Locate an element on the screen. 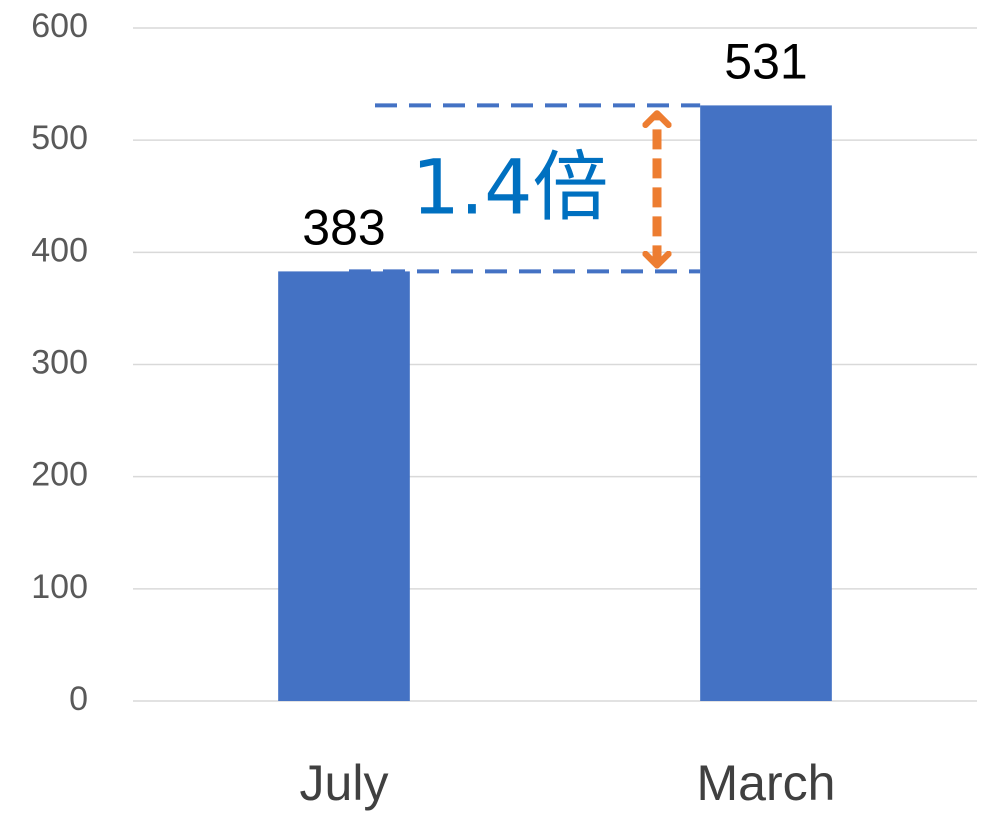 Image resolution: width=993 pixels, height=817 pixels. annotation: 1.4倍 is located at coordinates (510, 186).